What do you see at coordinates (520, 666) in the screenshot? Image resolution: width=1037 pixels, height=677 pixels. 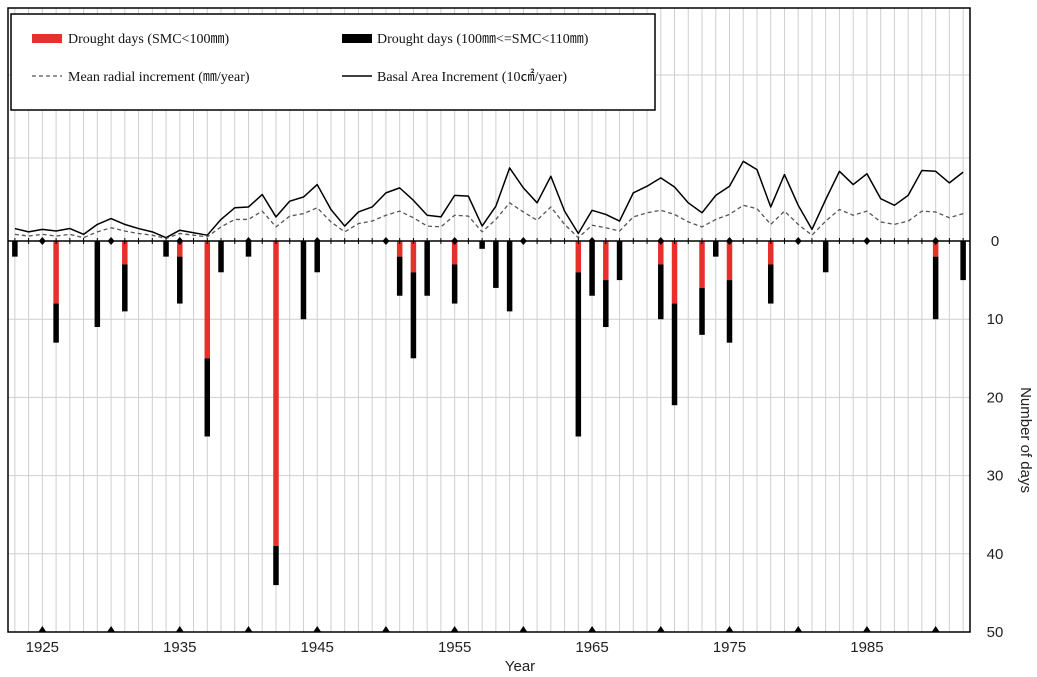 I see `x-axis-label: Year` at bounding box center [520, 666].